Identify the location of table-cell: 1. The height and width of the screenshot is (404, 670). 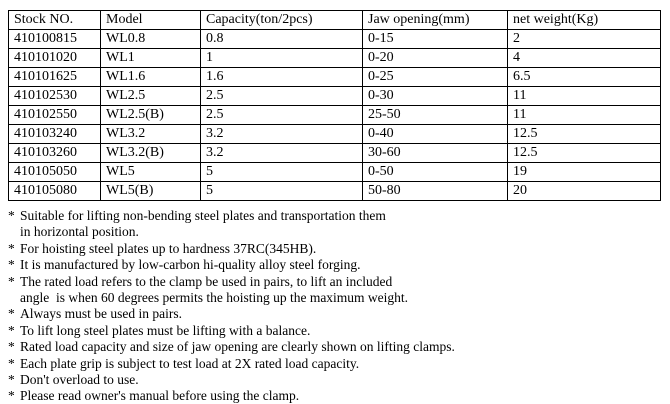
(281, 58).